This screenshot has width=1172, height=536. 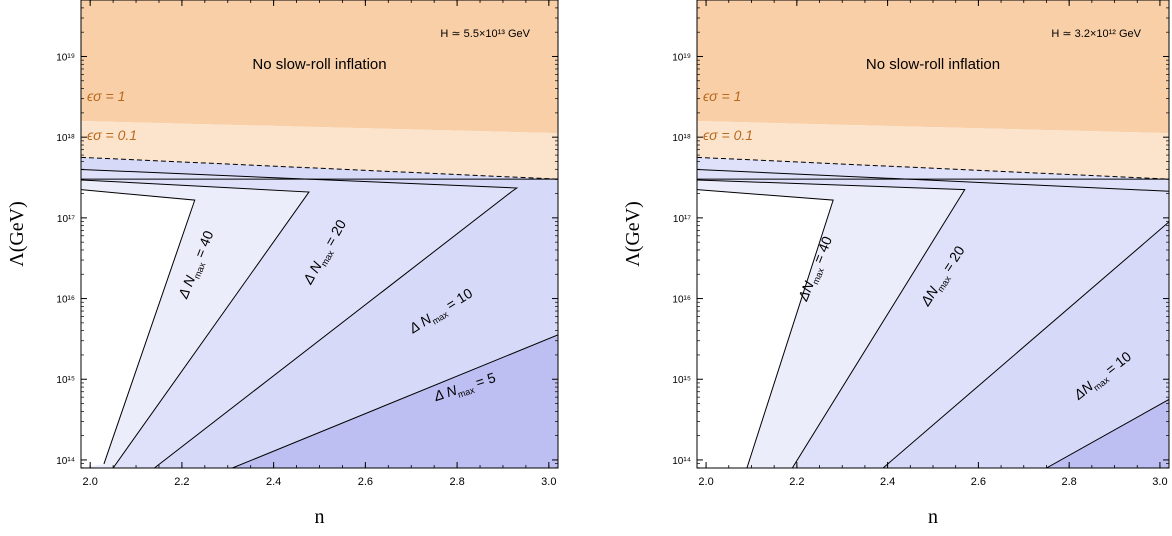 What do you see at coordinates (805, 291) in the screenshot?
I see `contour-label-delta: ΔN` at bounding box center [805, 291].